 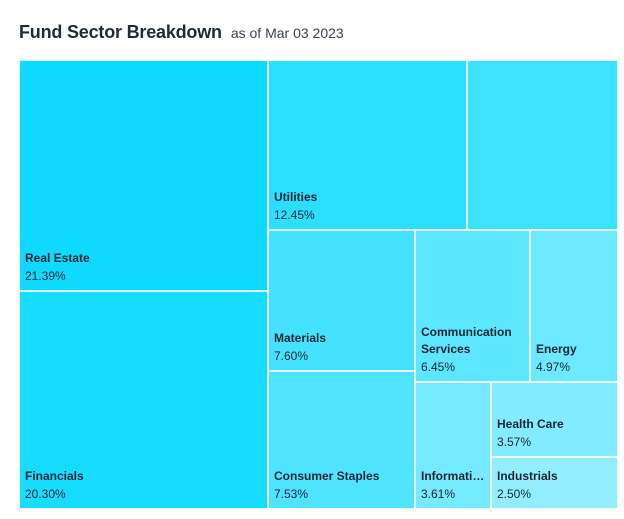 What do you see at coordinates (527, 476) in the screenshot?
I see `sector-name: Industrials` at bounding box center [527, 476].